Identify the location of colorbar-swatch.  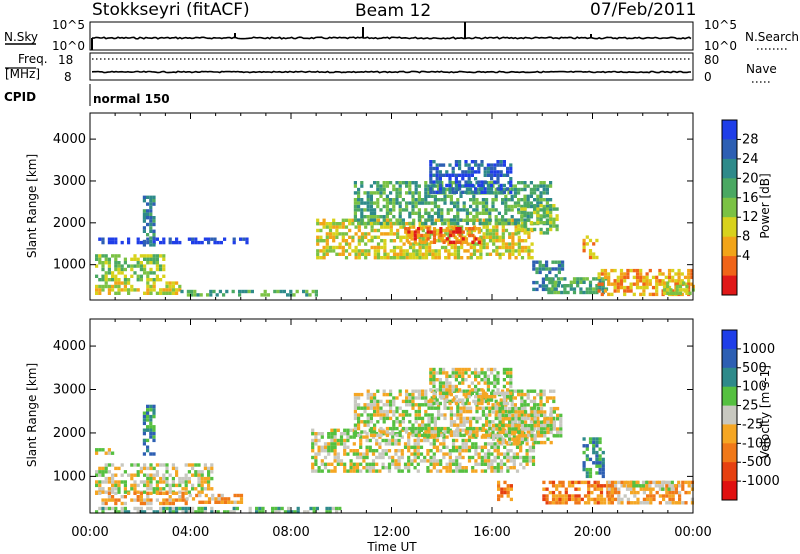
(729, 285).